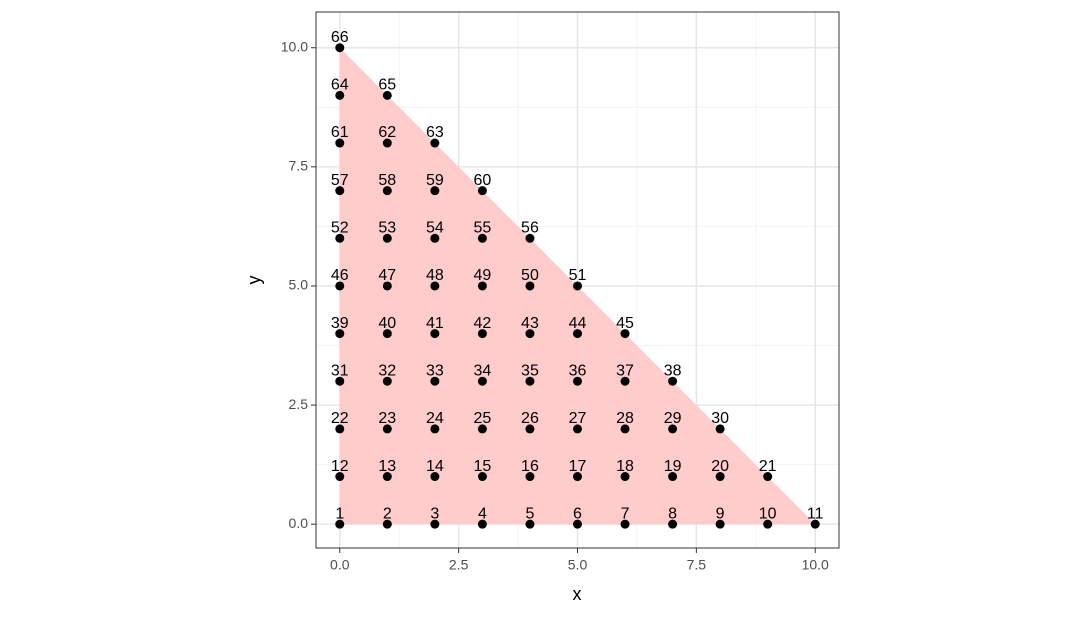 The width and height of the screenshot is (1080, 617). I want to click on point-label: 30, so click(720, 418).